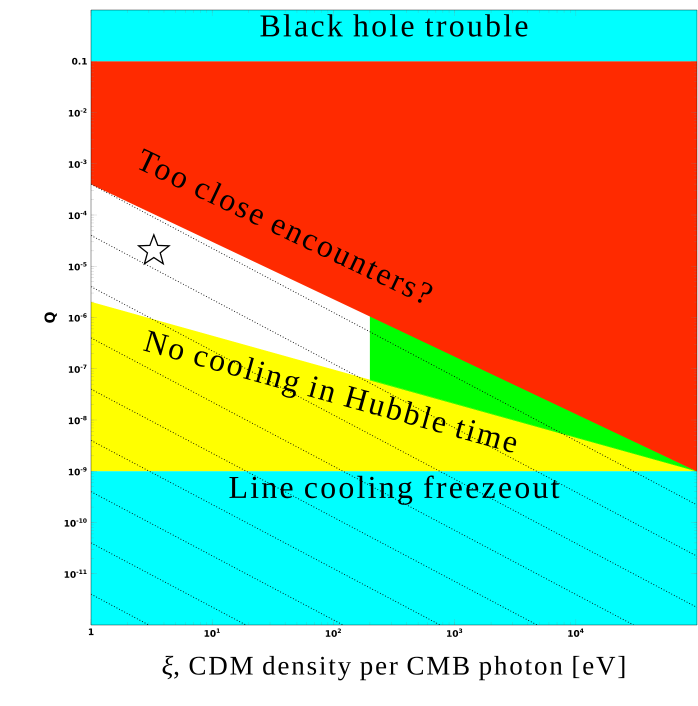 The width and height of the screenshot is (698, 706). I want to click on y-tick-label: 10$^{-2}$, so click(77, 112).